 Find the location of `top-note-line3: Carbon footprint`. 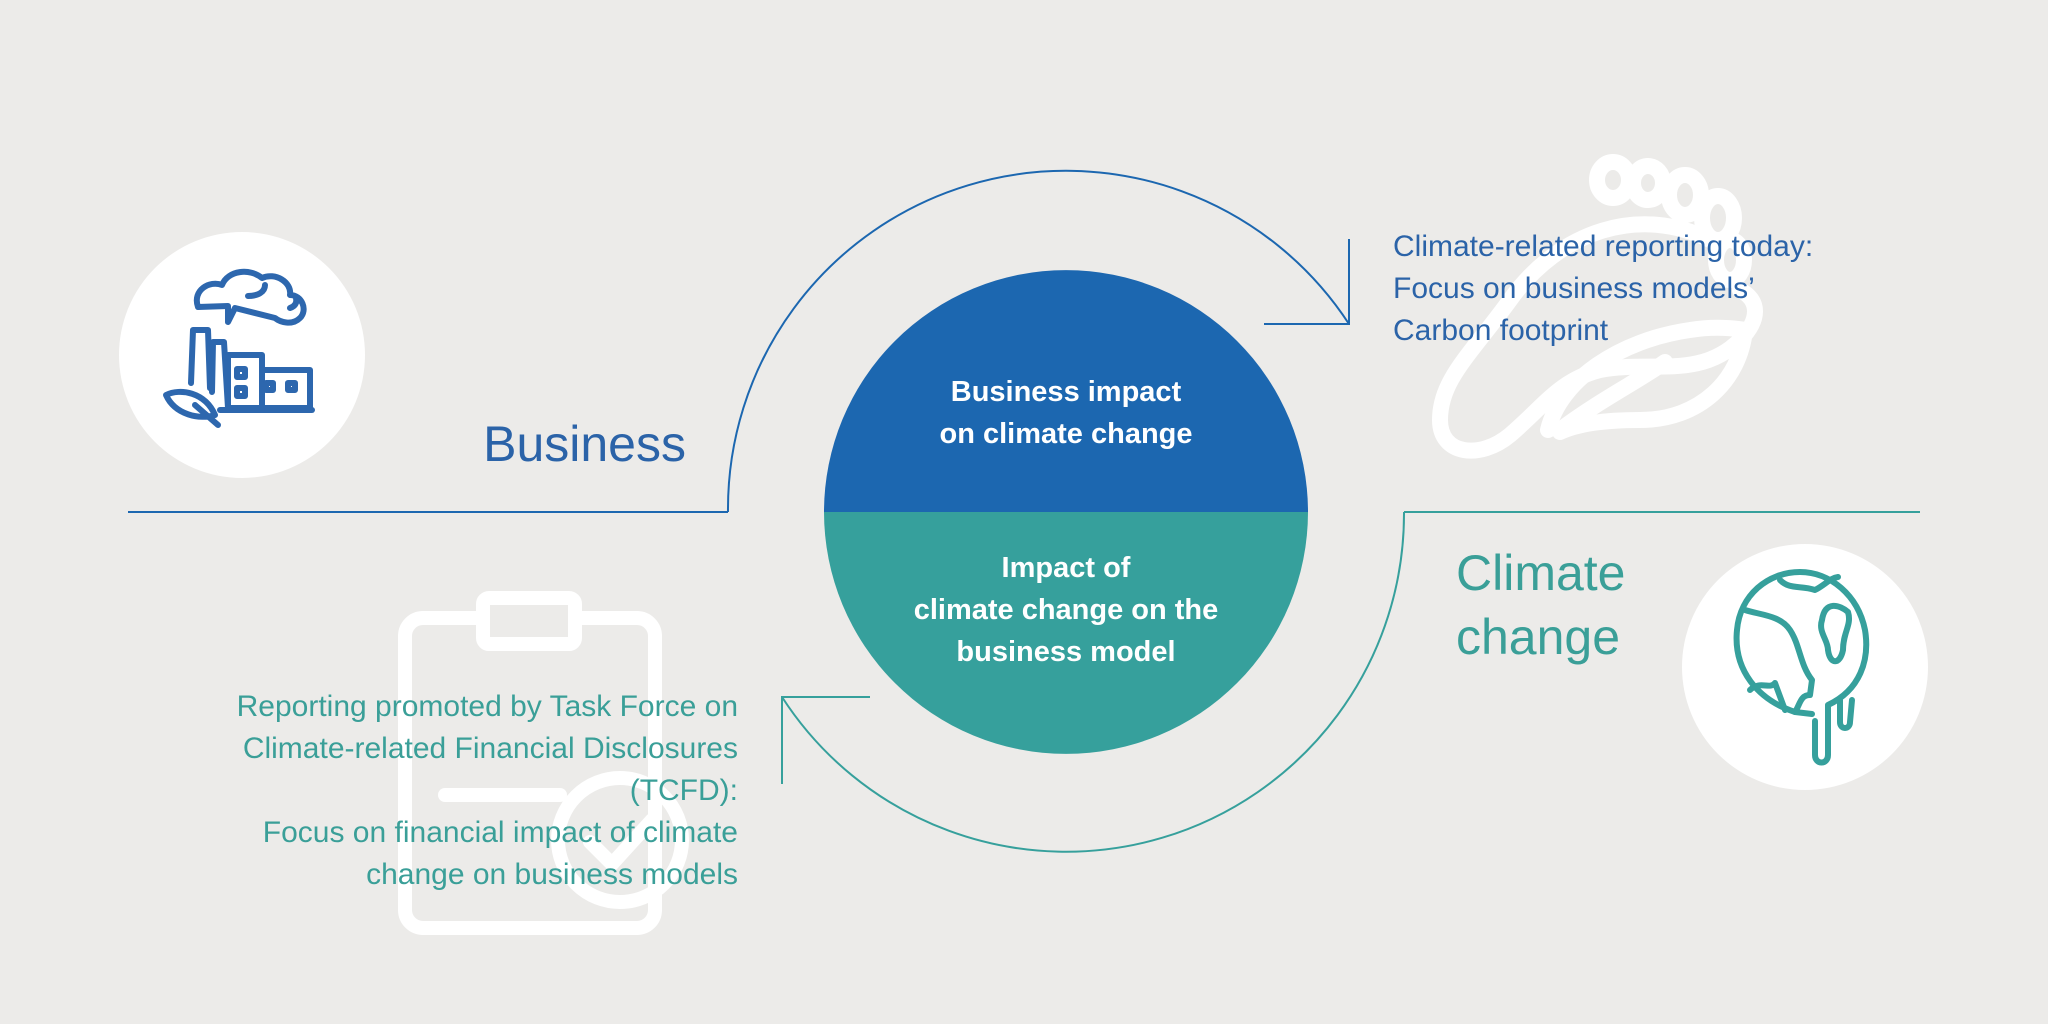

top-note-line3: Carbon footprint is located at coordinates (1501, 330).